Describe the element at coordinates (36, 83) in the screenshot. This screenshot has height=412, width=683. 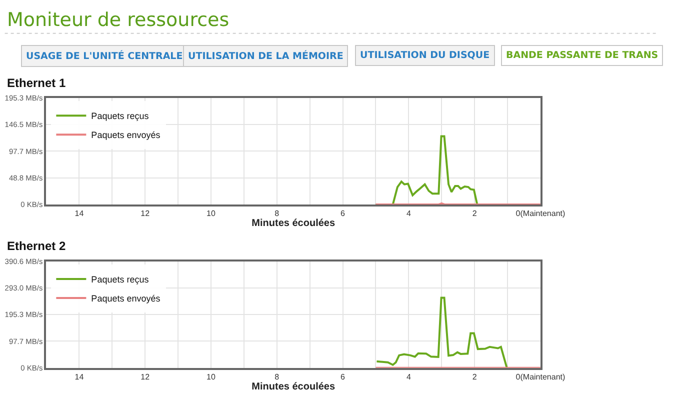
I see `chart-title: Ethernet 1` at that location.